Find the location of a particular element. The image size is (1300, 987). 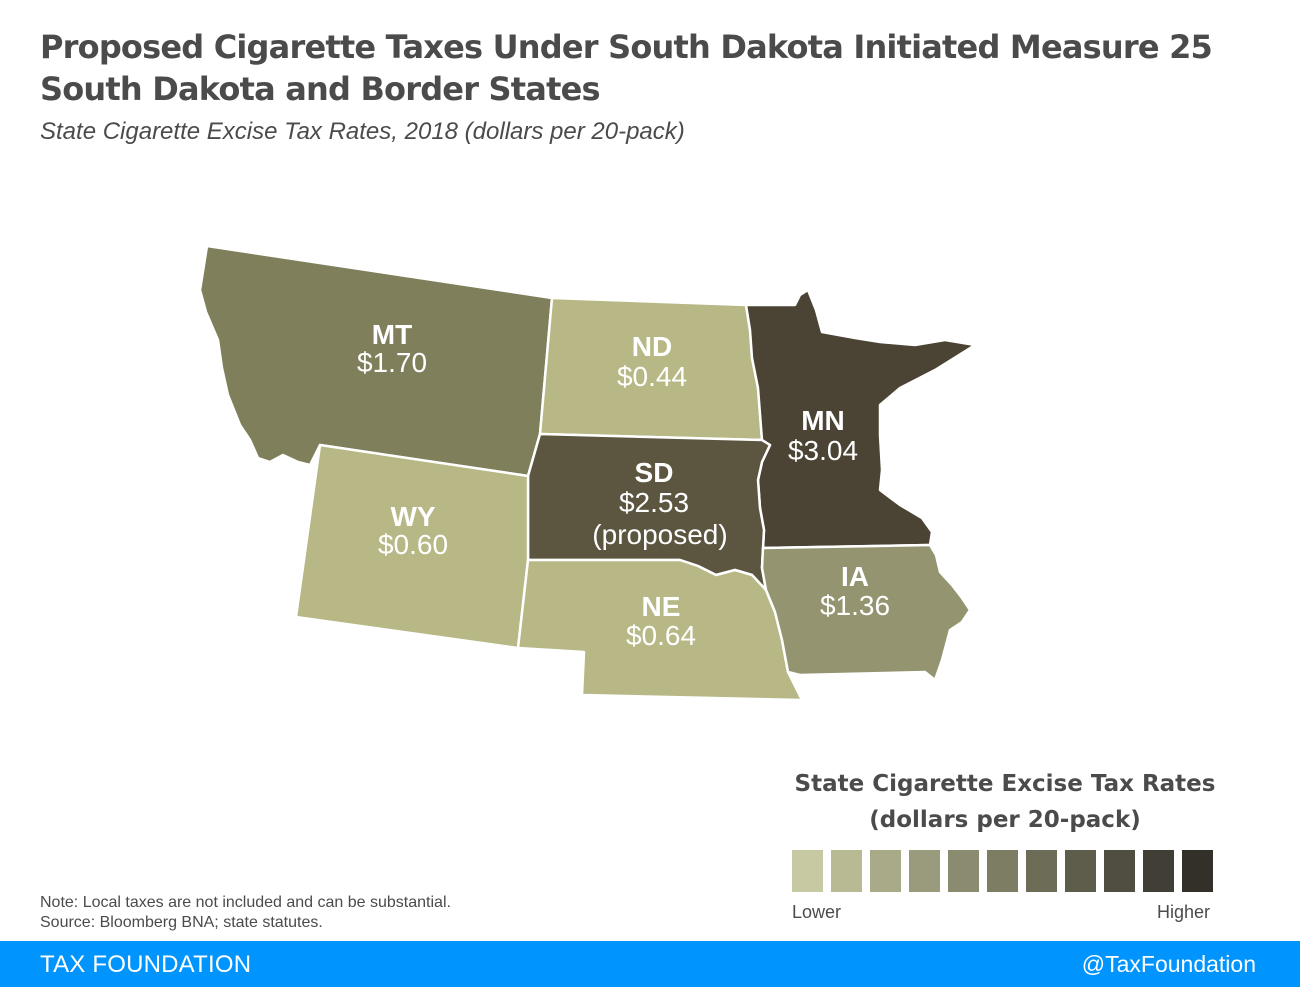

state-rate-mn: $3.04 is located at coordinates (823, 450).